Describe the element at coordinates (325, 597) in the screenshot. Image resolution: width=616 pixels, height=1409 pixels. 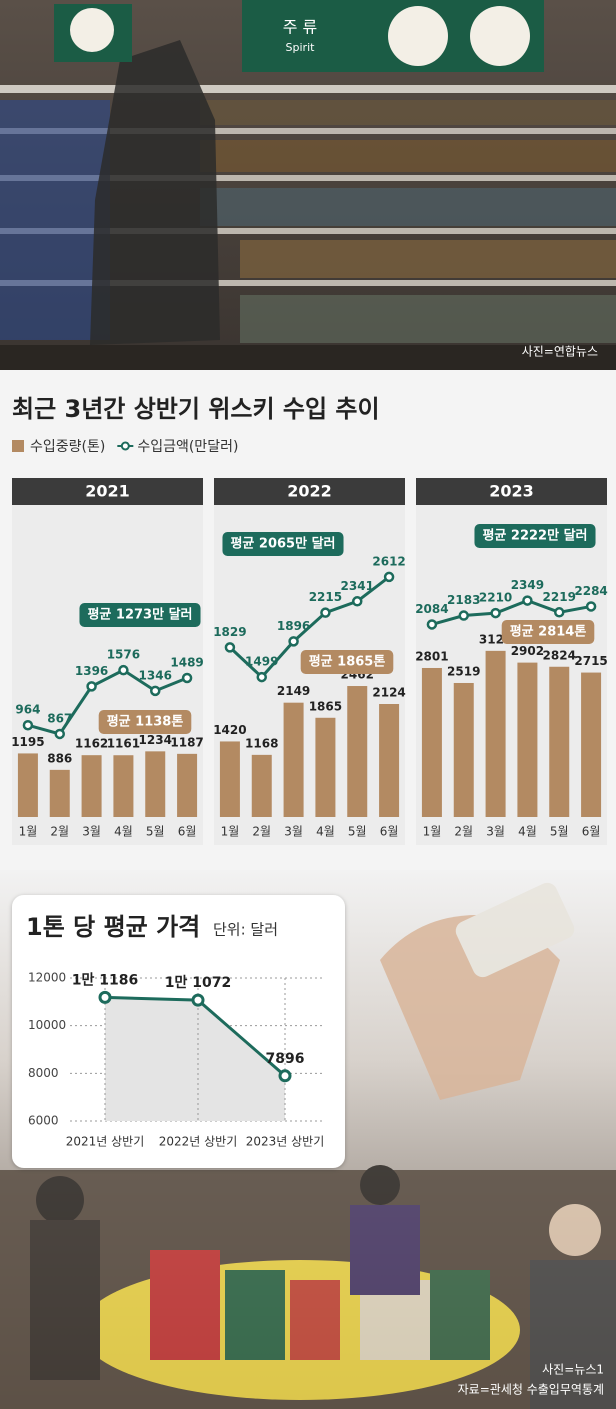
I see `line-value-label: 2215` at that location.